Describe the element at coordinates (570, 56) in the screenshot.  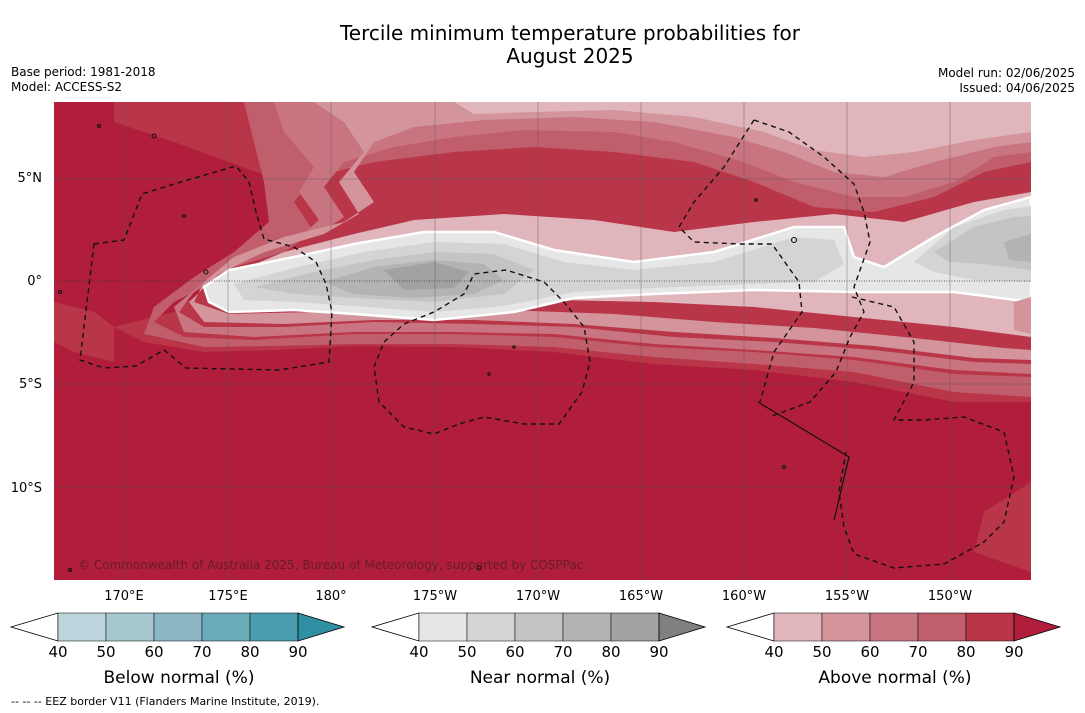
I see `map-title-line2: August 2025` at that location.